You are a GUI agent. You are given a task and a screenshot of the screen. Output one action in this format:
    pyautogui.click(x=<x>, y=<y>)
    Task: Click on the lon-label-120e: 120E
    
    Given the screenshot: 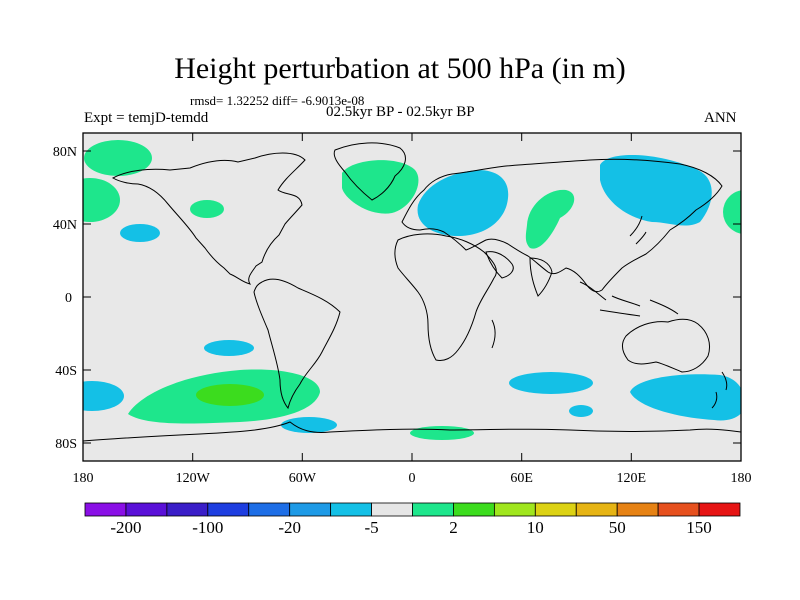 What is the action you would take?
    pyautogui.click(x=632, y=478)
    